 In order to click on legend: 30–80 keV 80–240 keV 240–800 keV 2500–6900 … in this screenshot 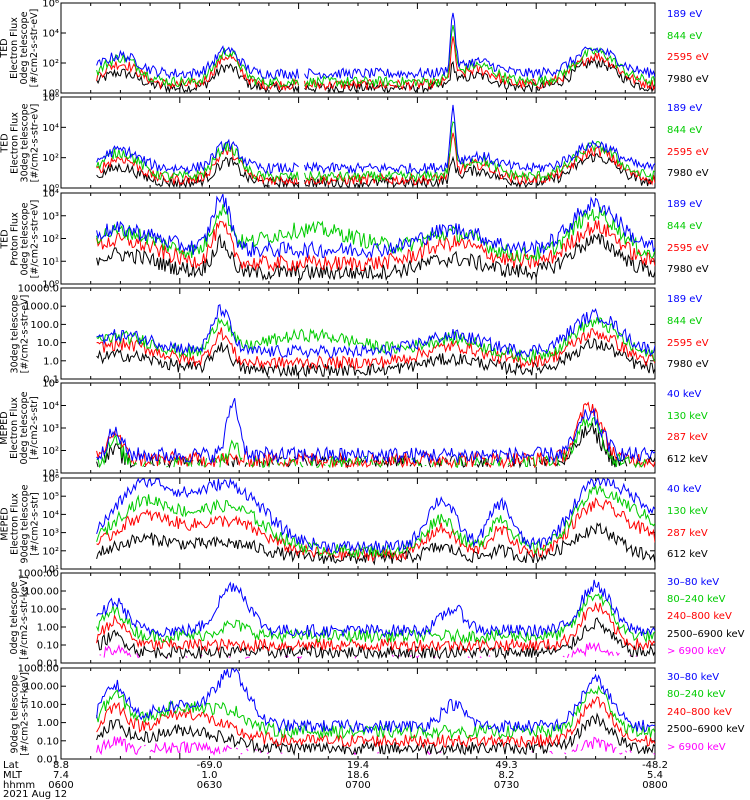, I will do `click(706, 714)`.